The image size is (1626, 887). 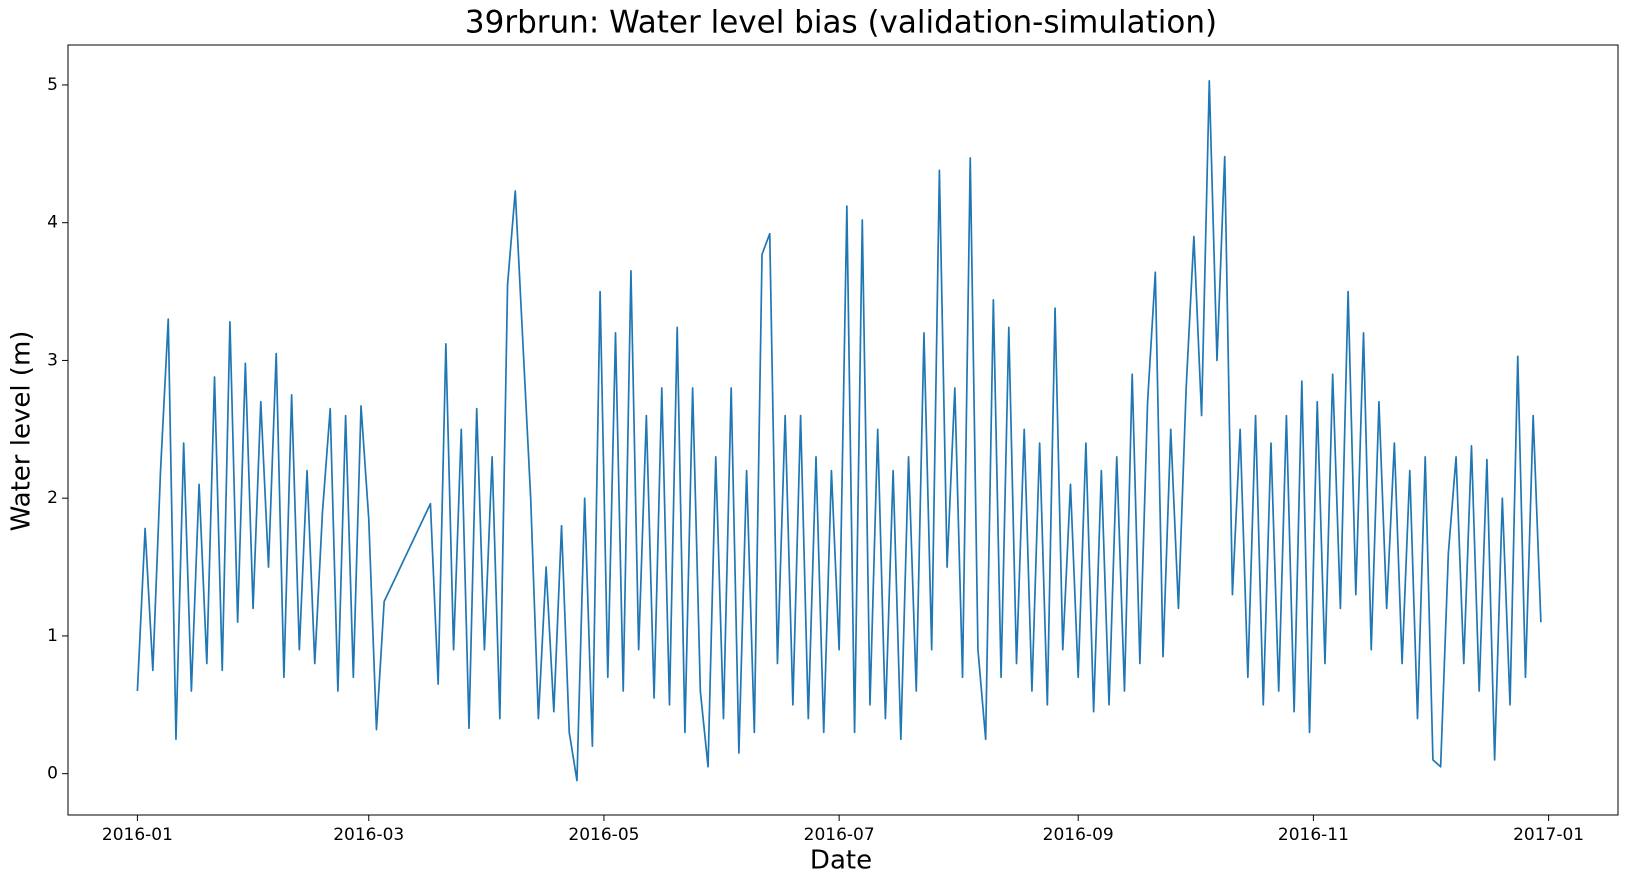 I want to click on x-tick-label: 2016-03, so click(x=368, y=835).